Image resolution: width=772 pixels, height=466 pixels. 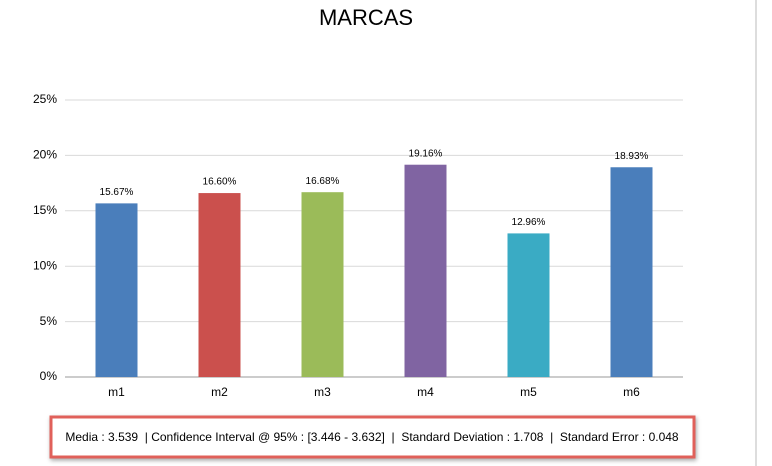 What do you see at coordinates (529, 222) in the screenshot?
I see `value-label: 12.96%` at bounding box center [529, 222].